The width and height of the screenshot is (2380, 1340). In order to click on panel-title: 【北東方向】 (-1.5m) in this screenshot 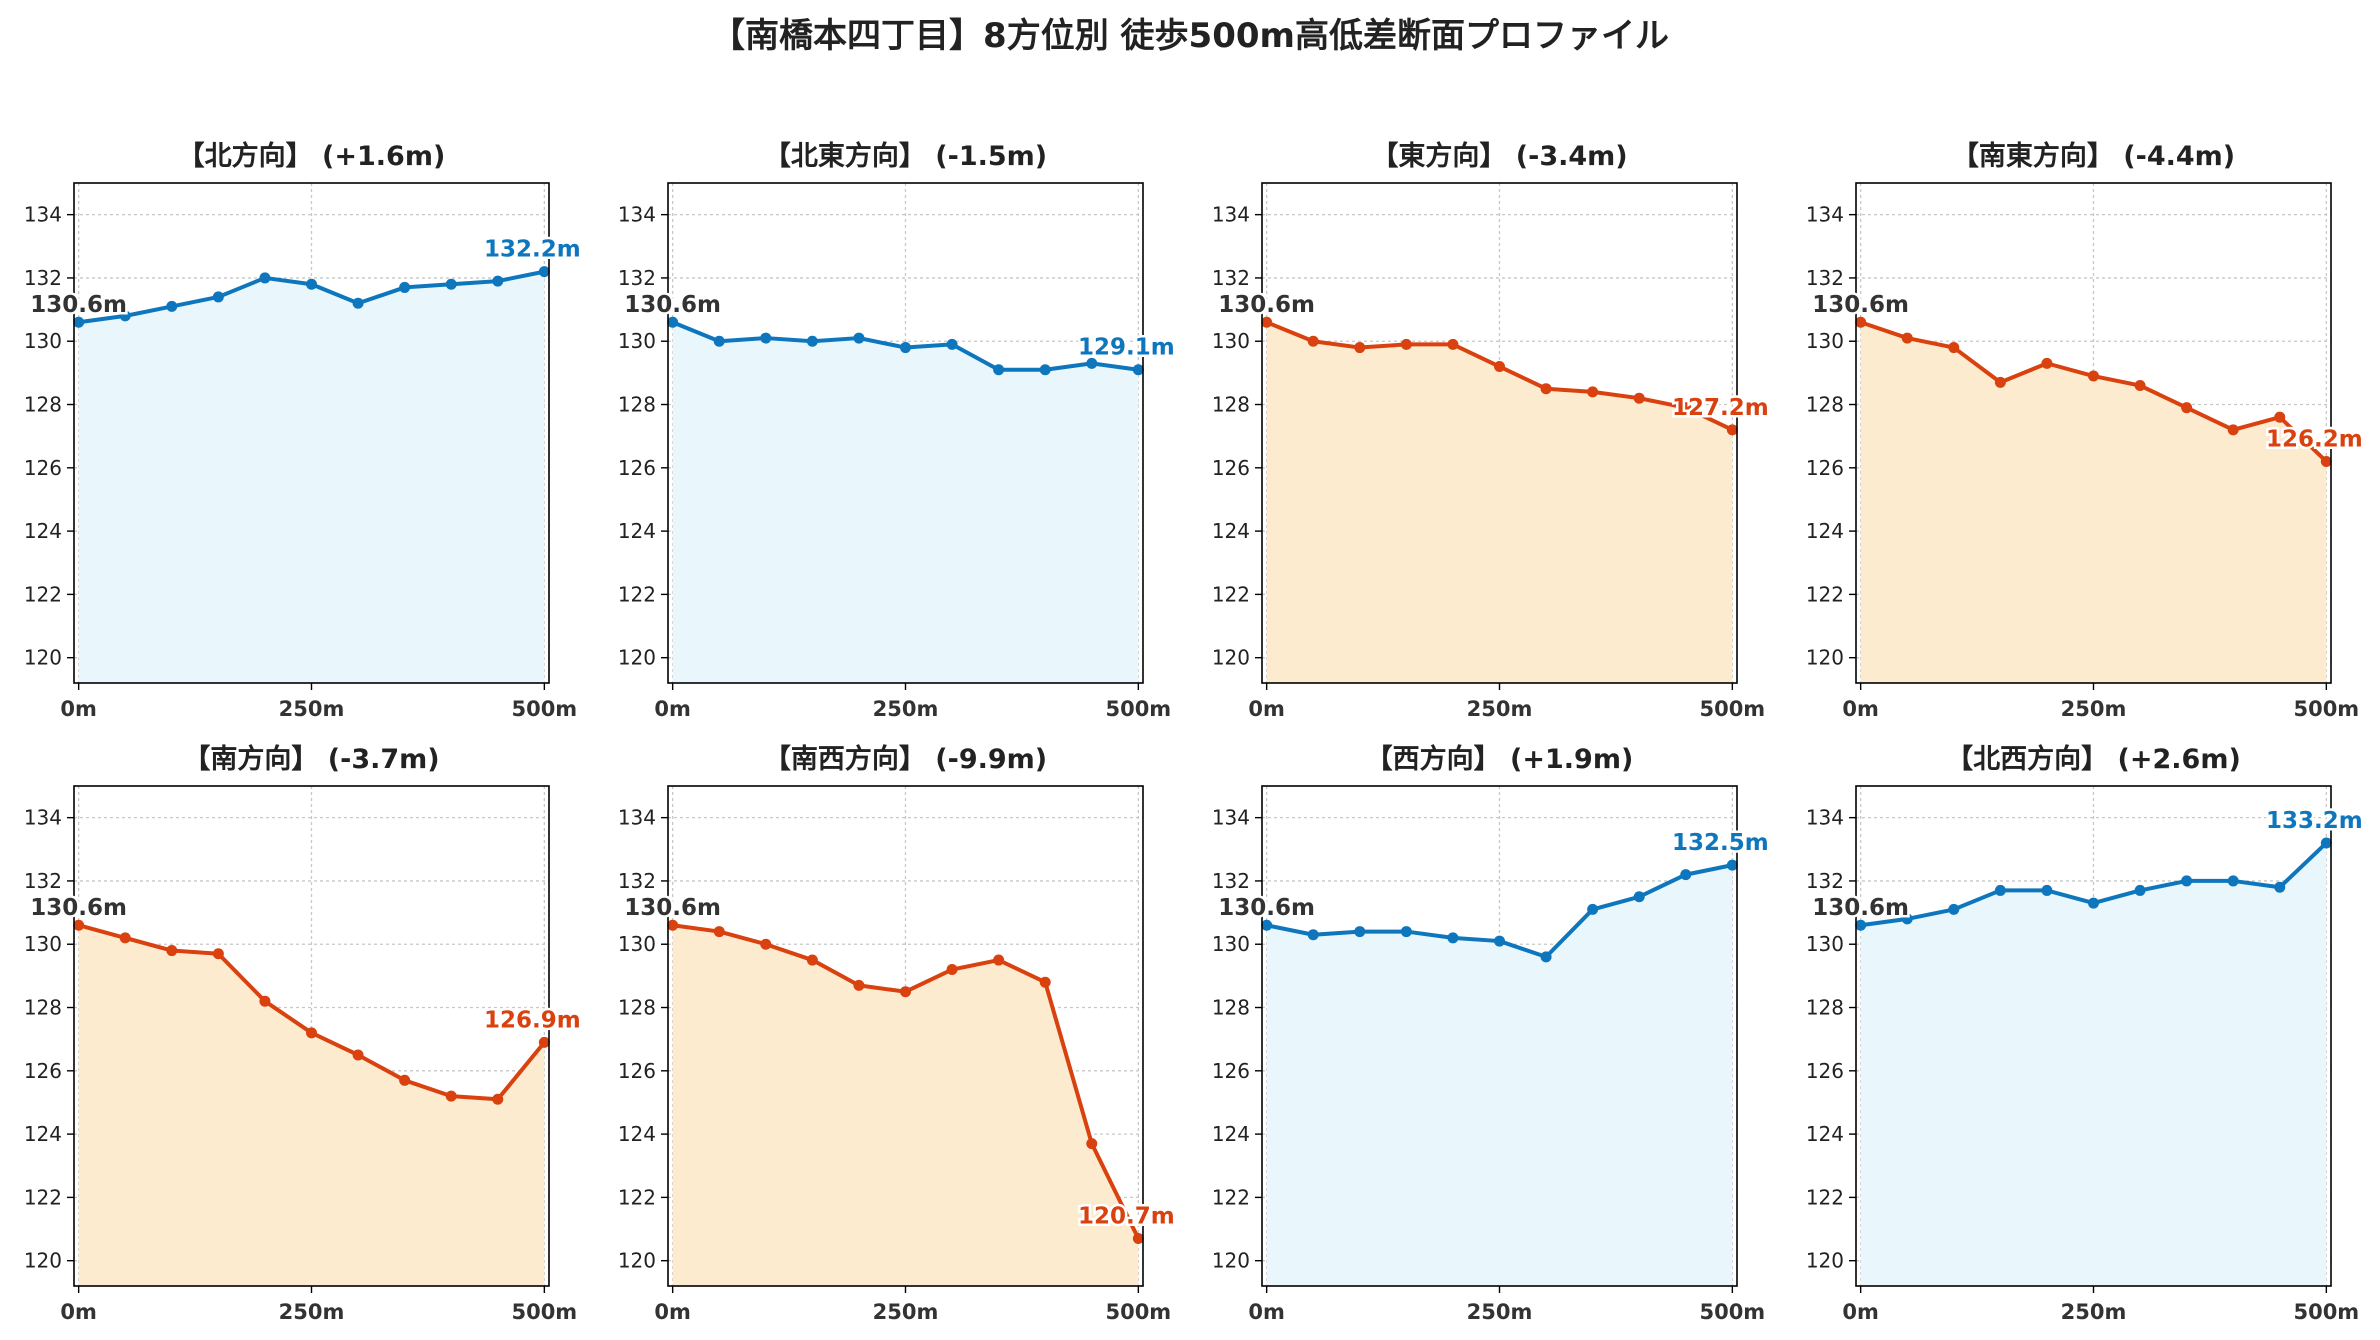, I will do `click(905, 156)`.